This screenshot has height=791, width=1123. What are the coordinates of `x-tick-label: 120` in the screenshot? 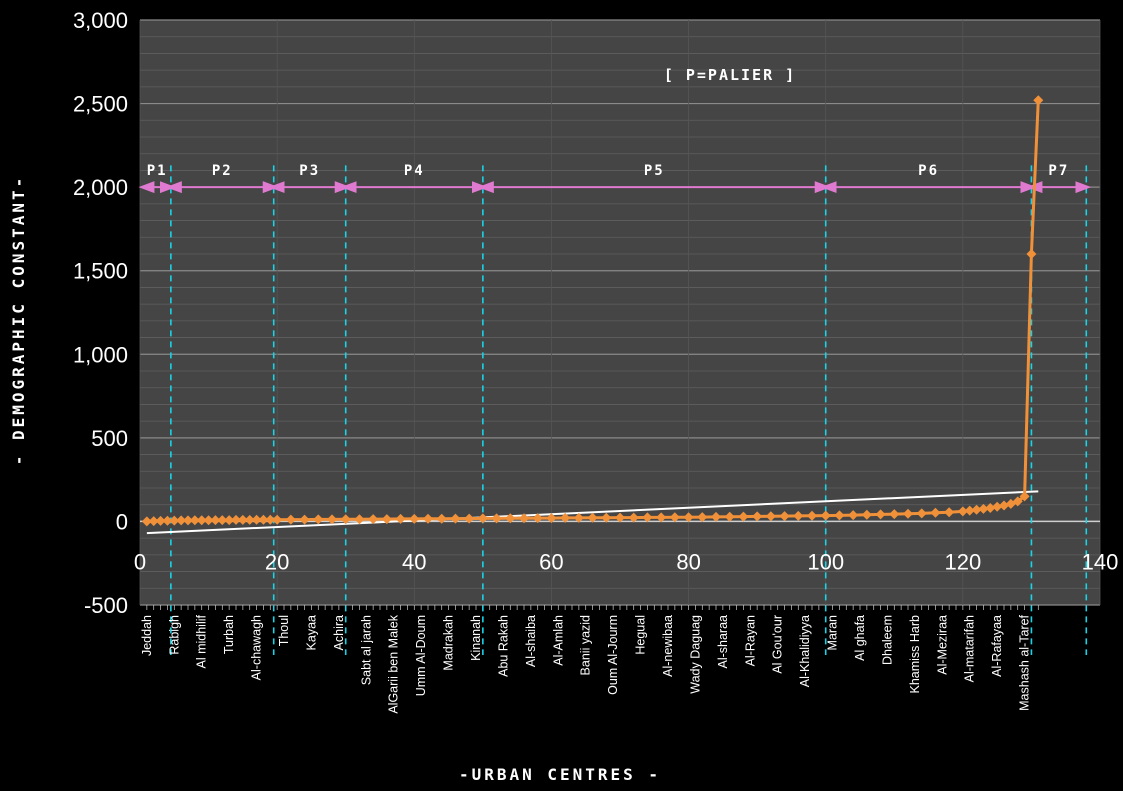 It's located at (962, 561).